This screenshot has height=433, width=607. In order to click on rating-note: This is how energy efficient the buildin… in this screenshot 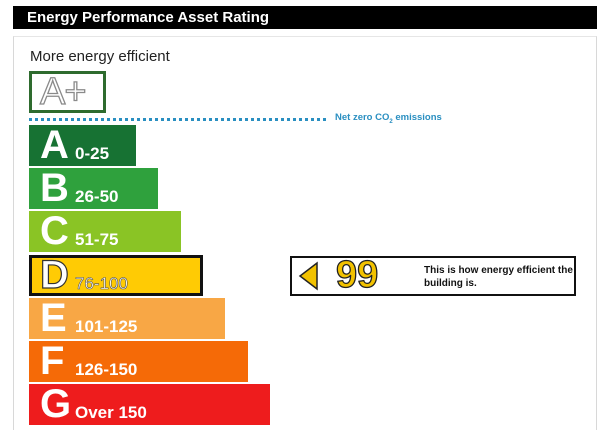, I will do `click(498, 277)`.